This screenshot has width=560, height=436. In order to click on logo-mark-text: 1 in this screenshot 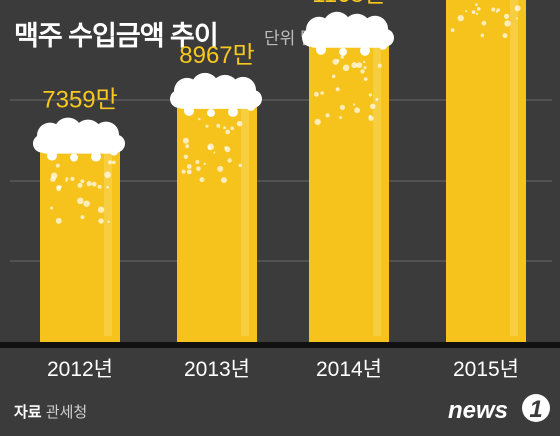, I will do `click(535, 409)`.